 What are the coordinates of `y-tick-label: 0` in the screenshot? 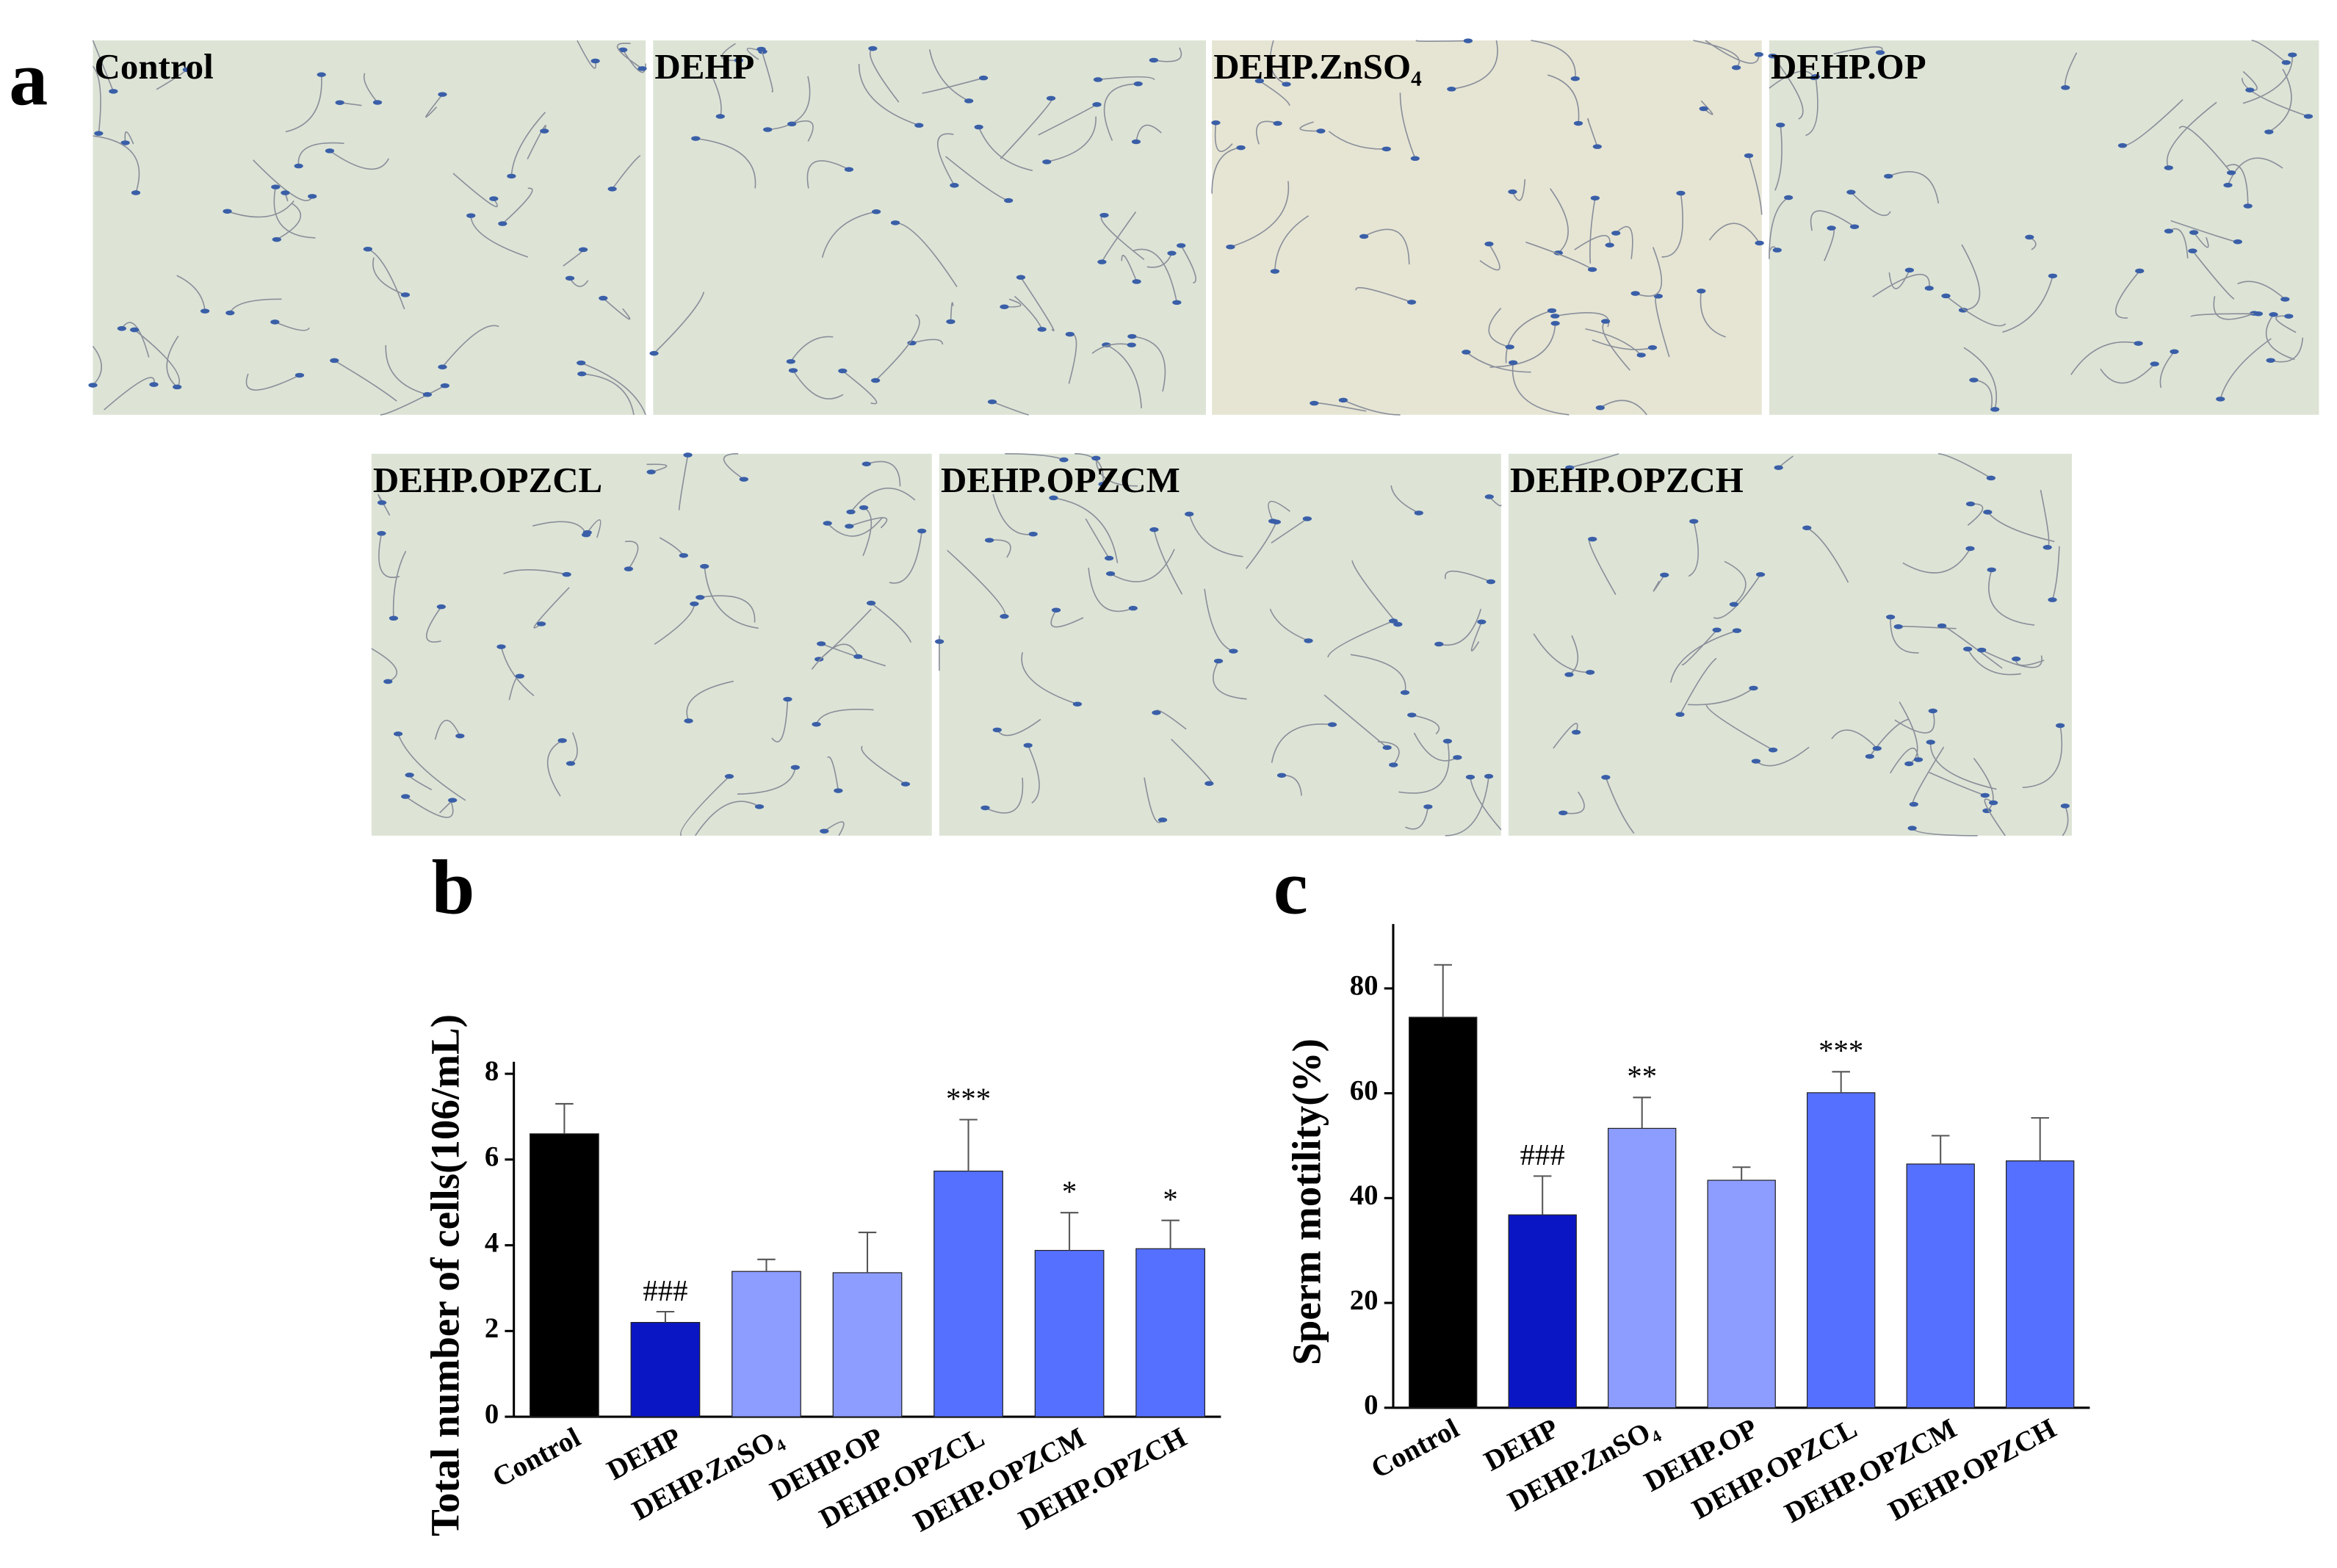 It's located at (492, 1414).